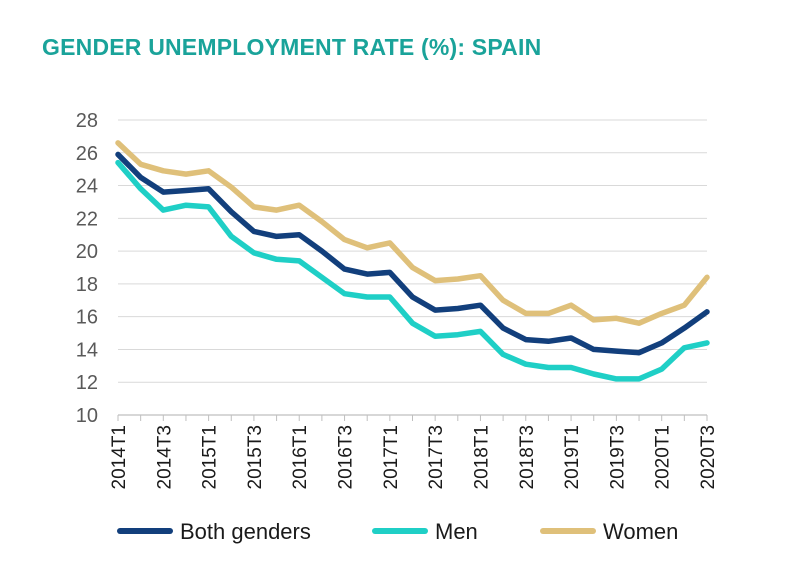 The image size is (786, 576). What do you see at coordinates (255, 457) in the screenshot?
I see `x-tick-label-2015T3: 2015T3` at bounding box center [255, 457].